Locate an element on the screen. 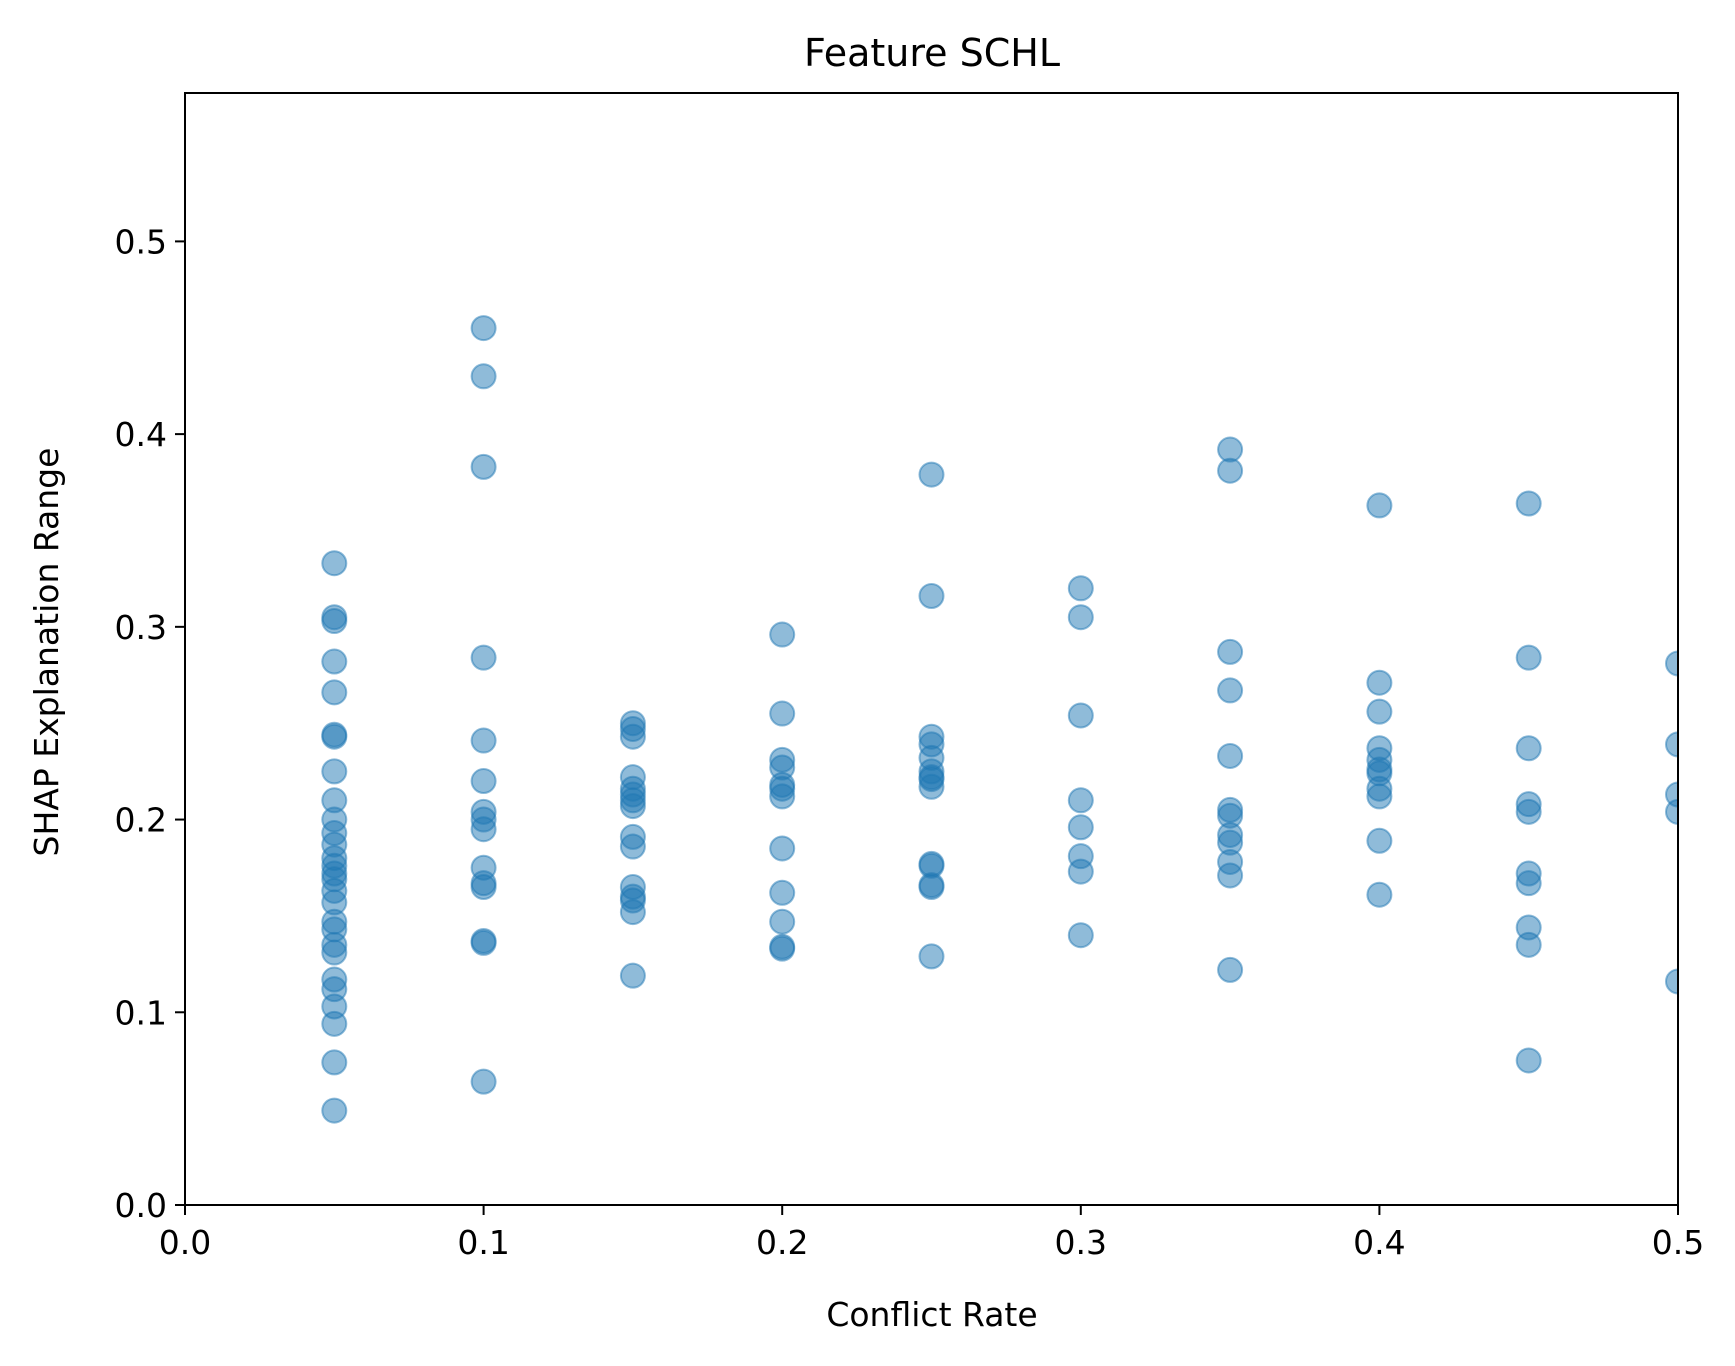 The width and height of the screenshot is (1735, 1366). y-tick-label: 0.4 is located at coordinates (141, 434).